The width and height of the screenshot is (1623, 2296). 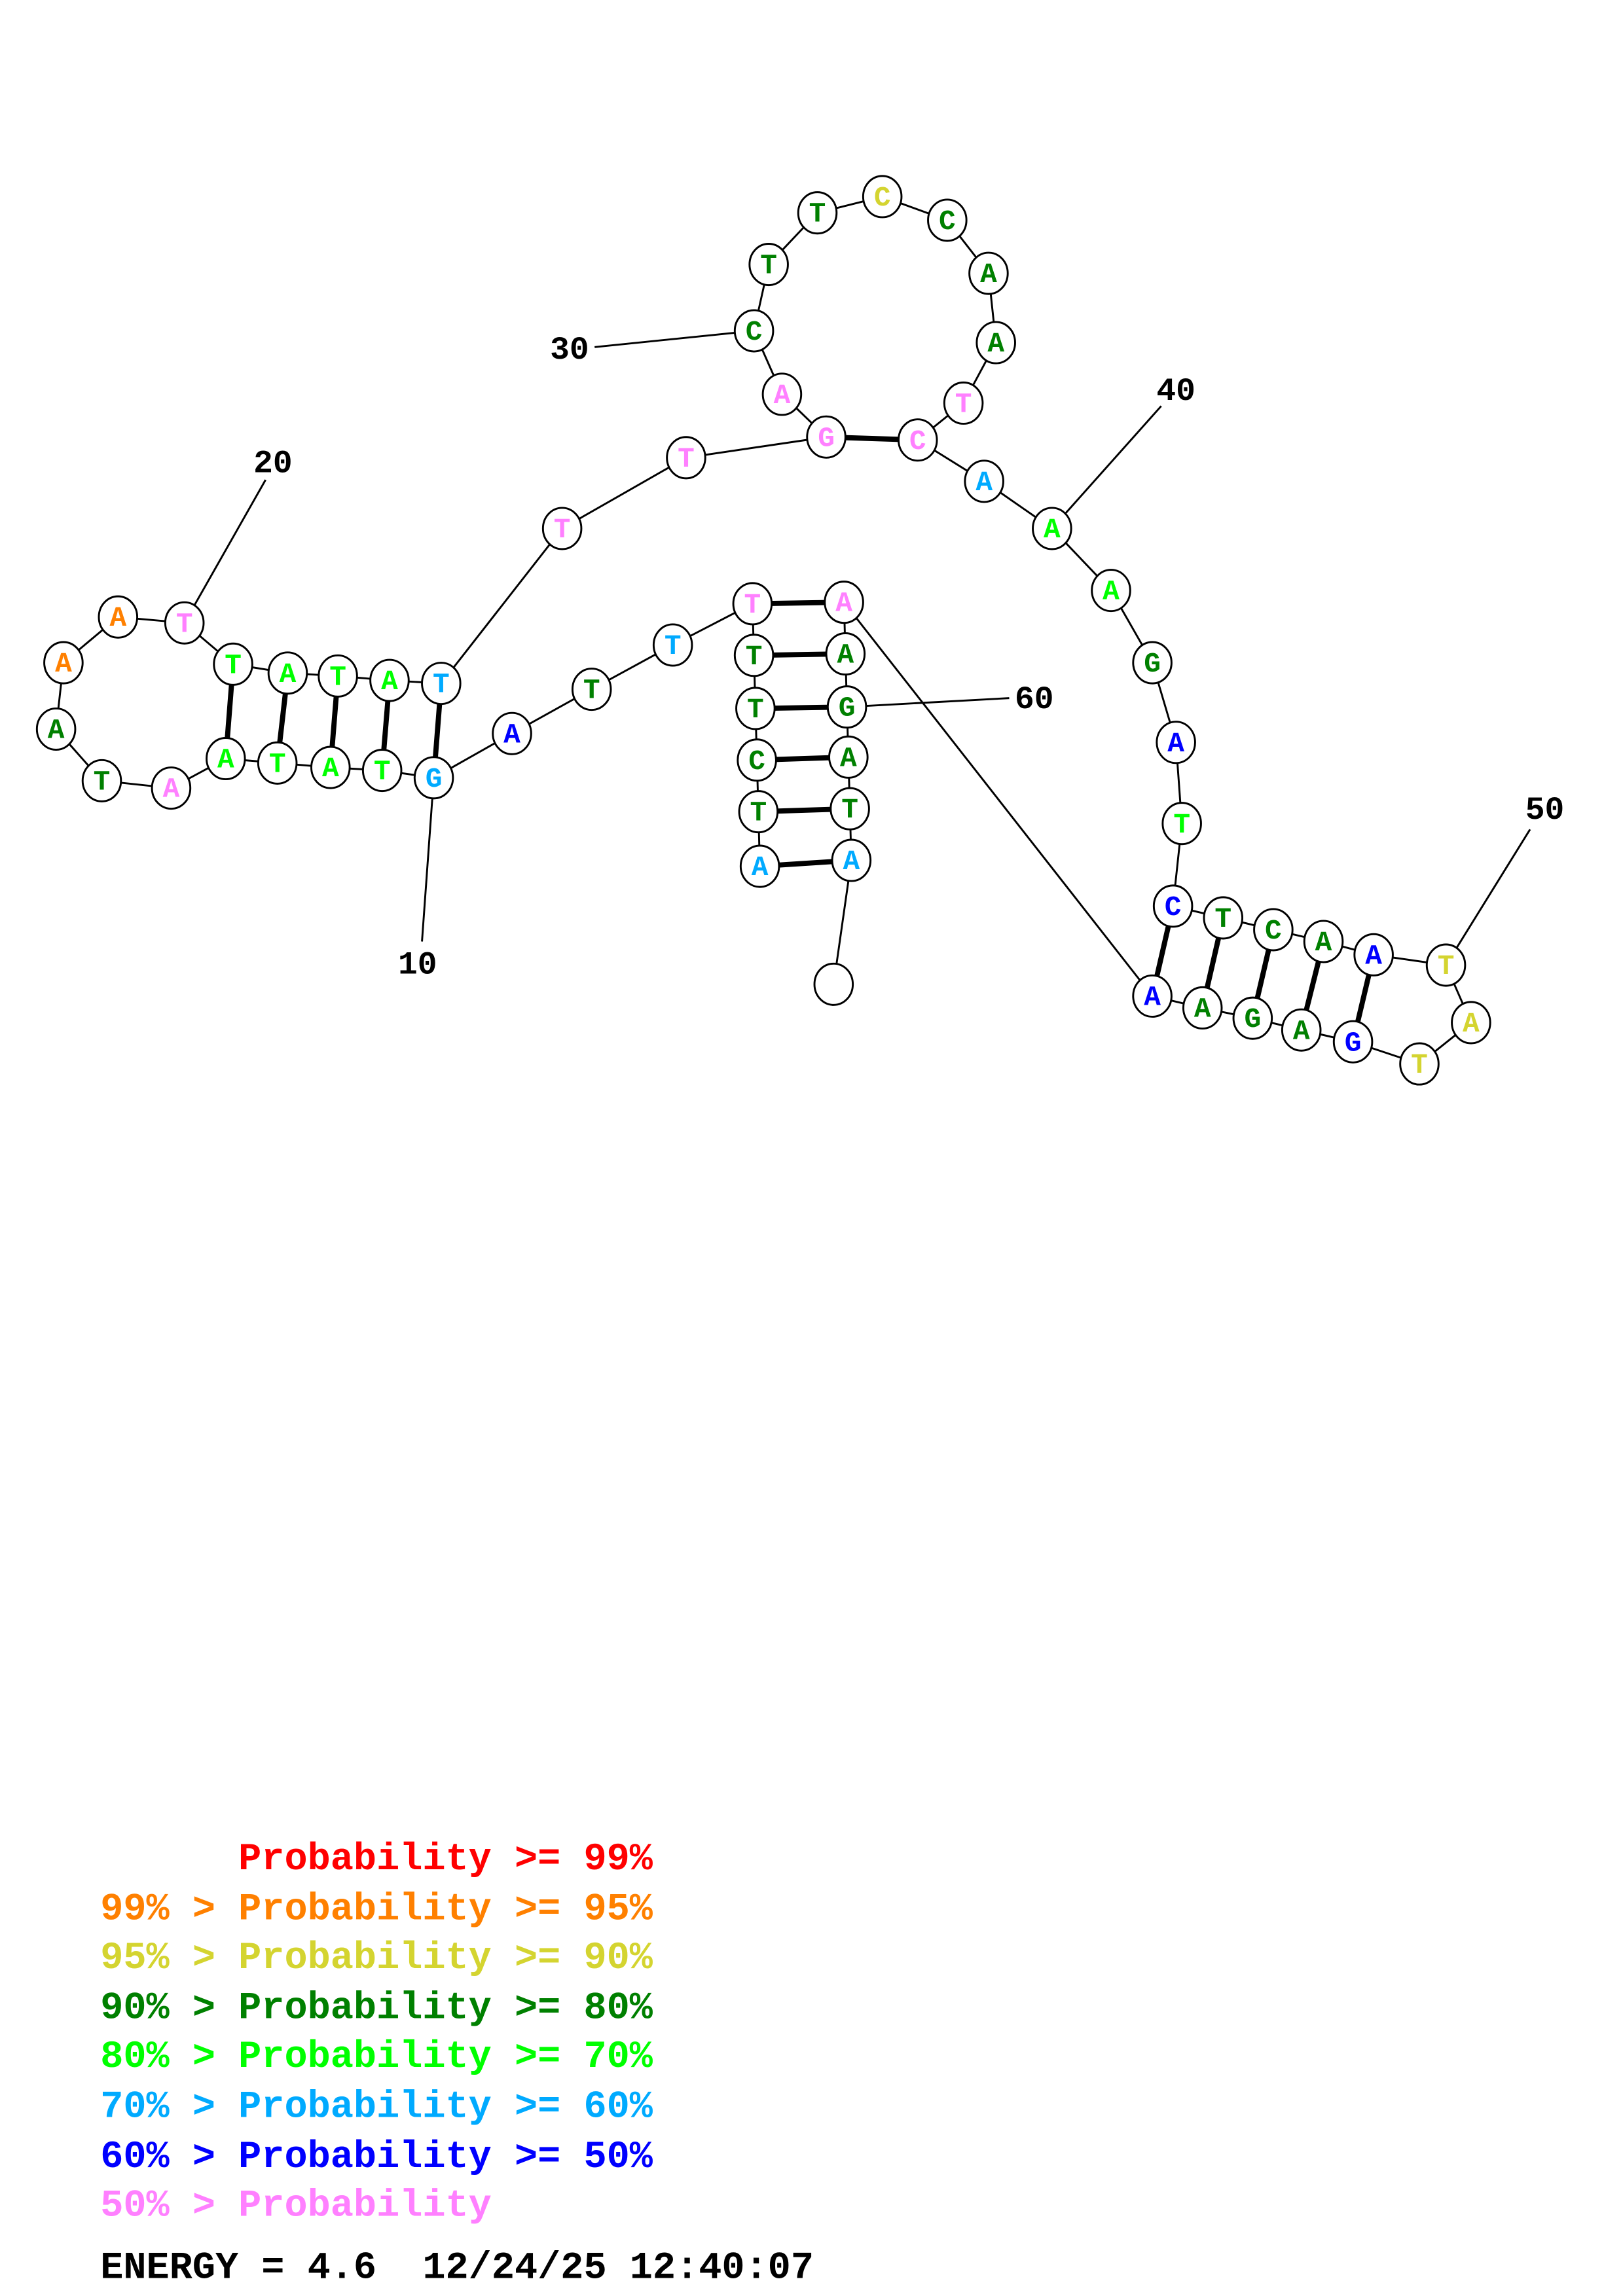 I want to click on energy-timestamp: ENERGY = 4.6 12/24/25 12:40:07, so click(x=457, y=2267).